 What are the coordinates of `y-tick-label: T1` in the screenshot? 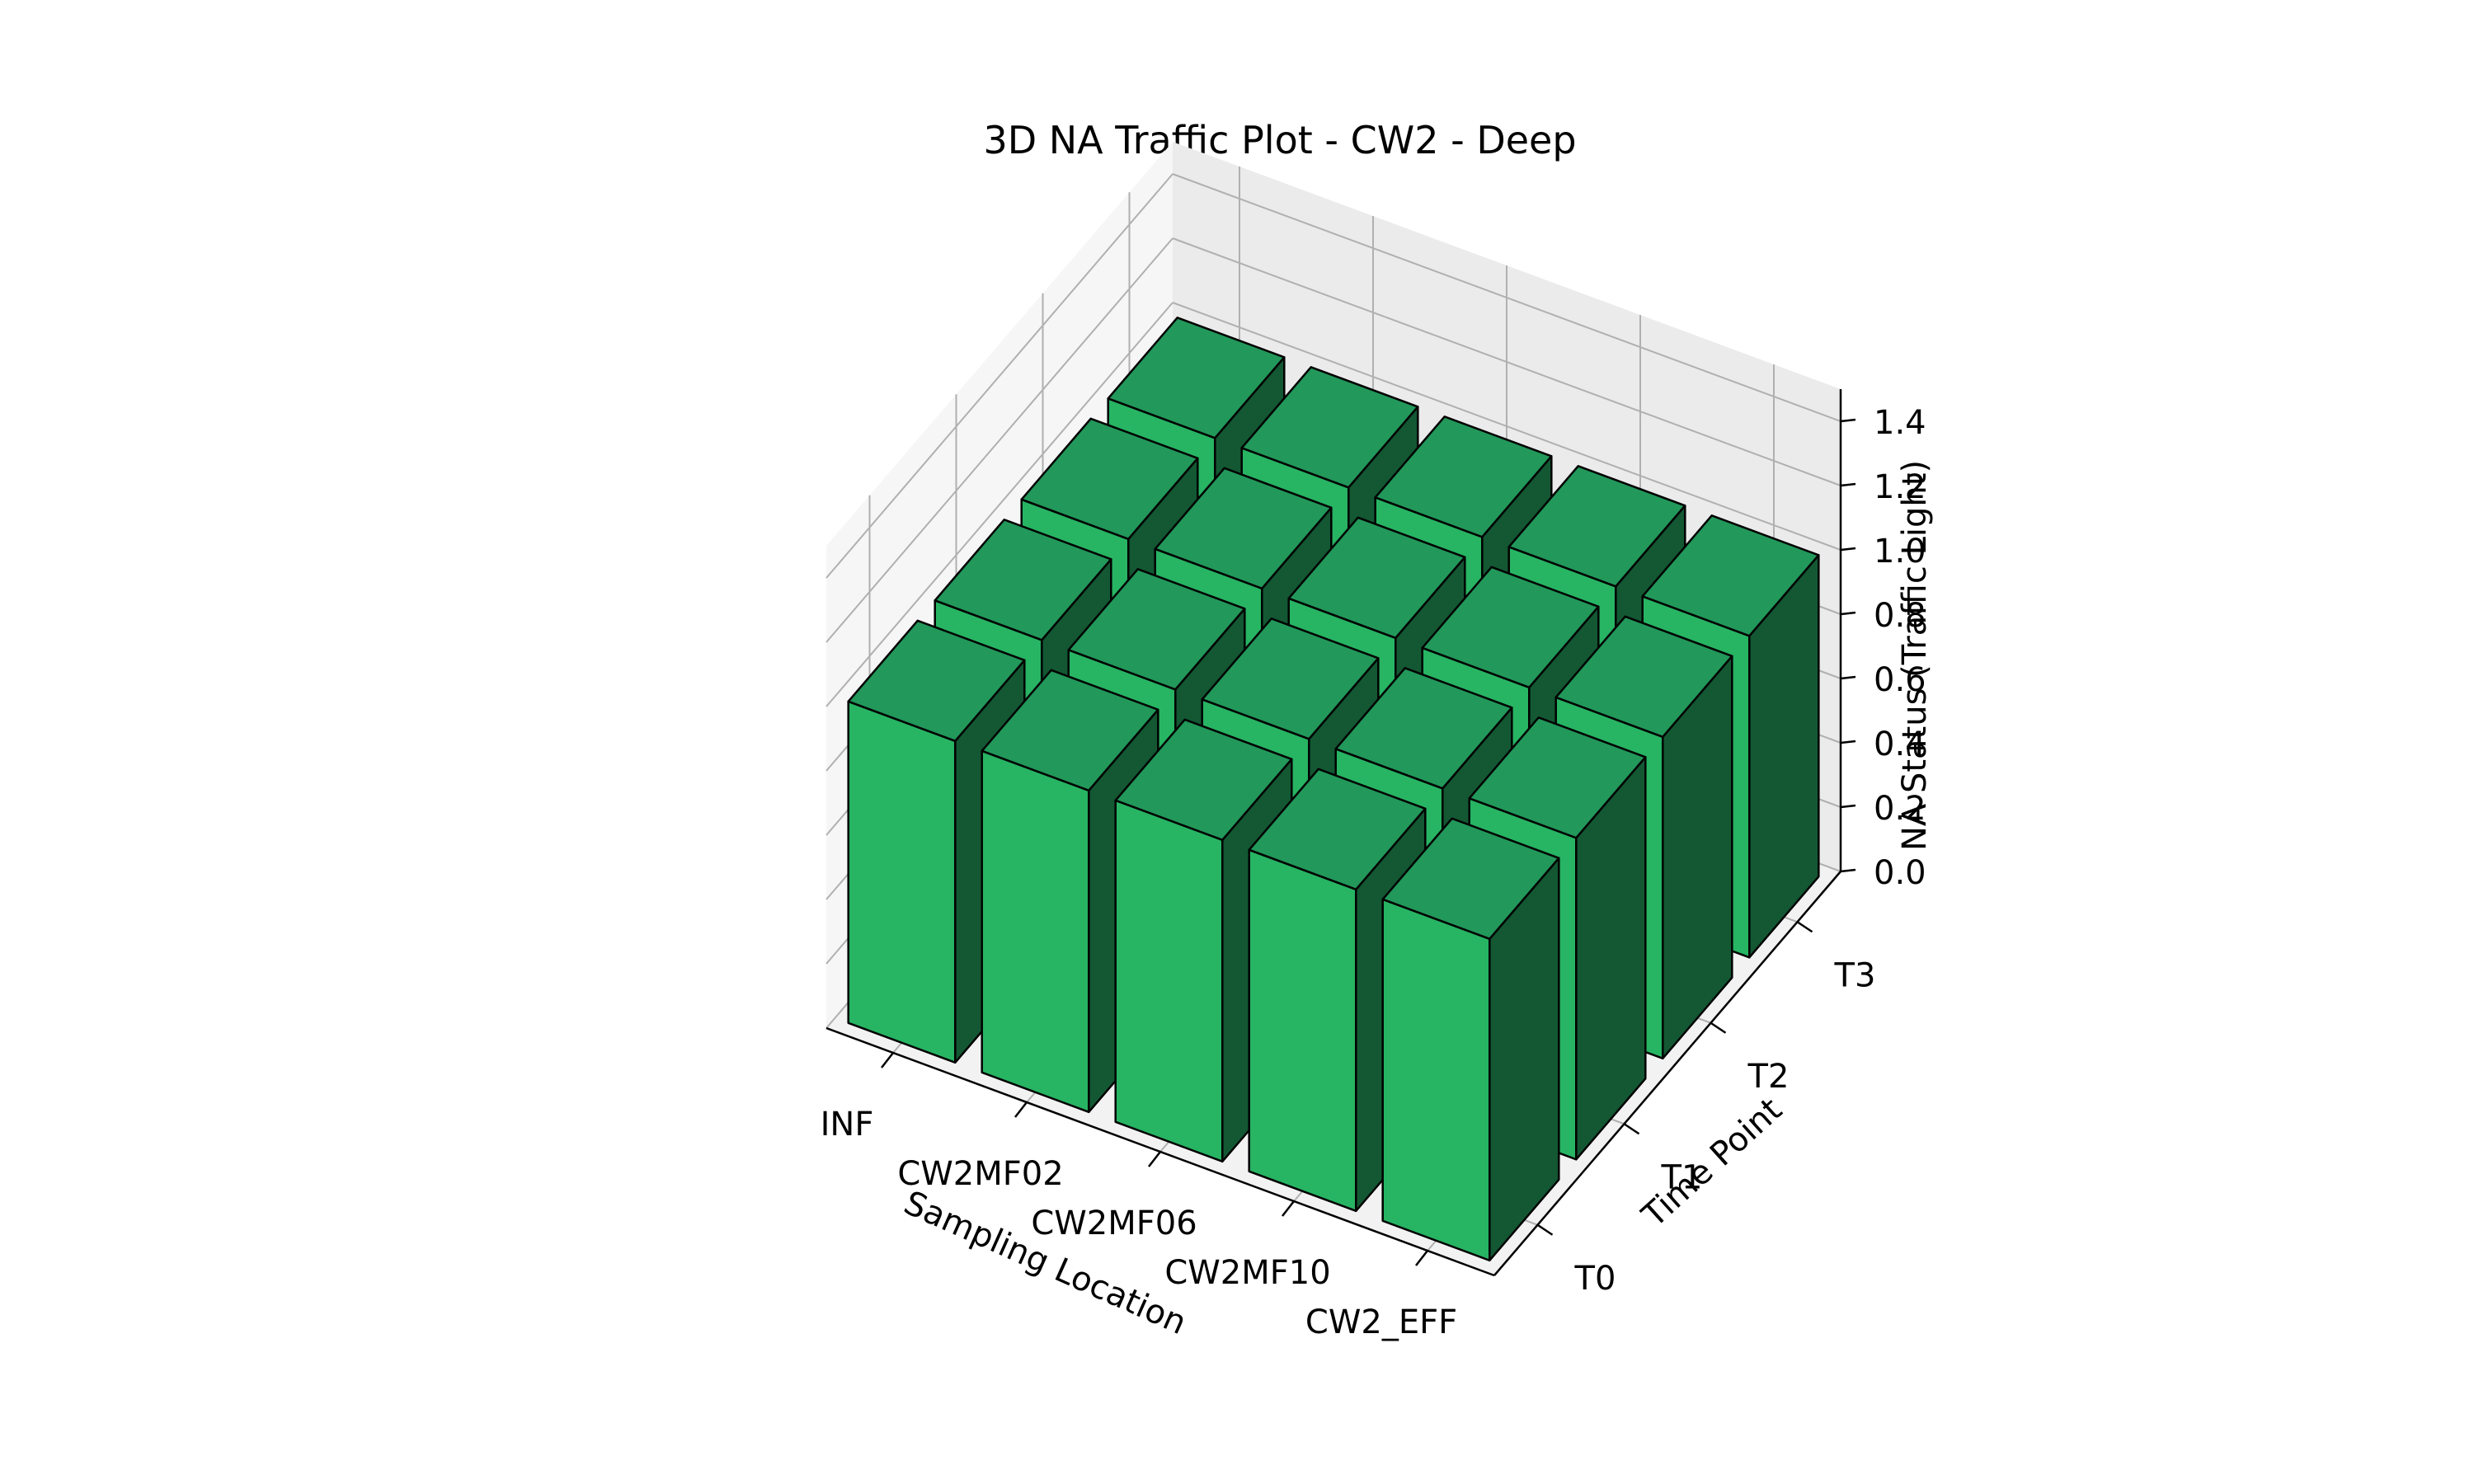 It's located at (1682, 1177).